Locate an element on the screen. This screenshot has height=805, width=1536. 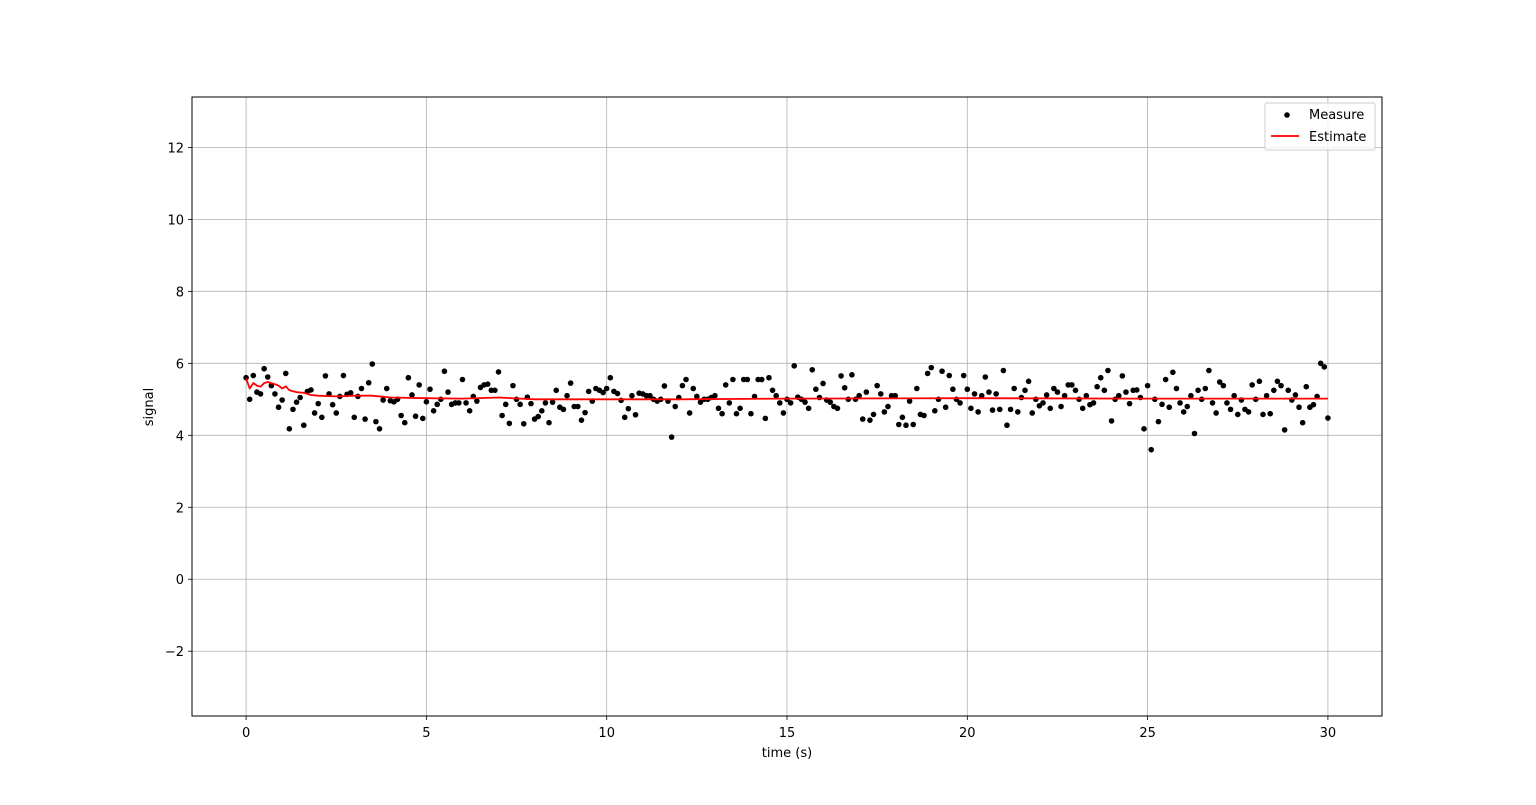
x-tick-label: 10 is located at coordinates (606, 733).